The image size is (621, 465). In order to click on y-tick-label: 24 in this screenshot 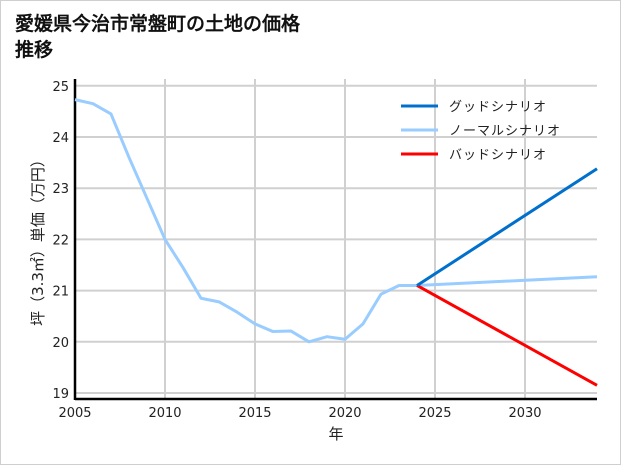, I will do `click(60, 138)`.